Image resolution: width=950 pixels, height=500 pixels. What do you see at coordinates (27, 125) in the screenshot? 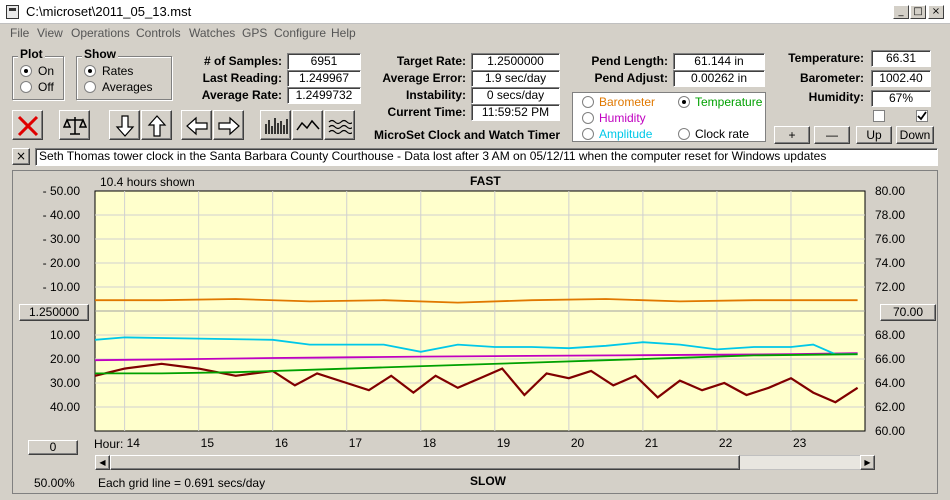
I see `stop-button` at bounding box center [27, 125].